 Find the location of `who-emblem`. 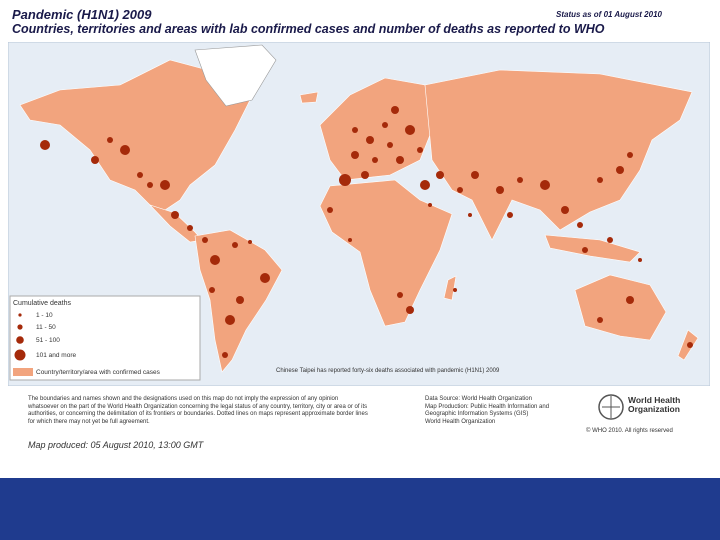

who-emblem is located at coordinates (611, 407).